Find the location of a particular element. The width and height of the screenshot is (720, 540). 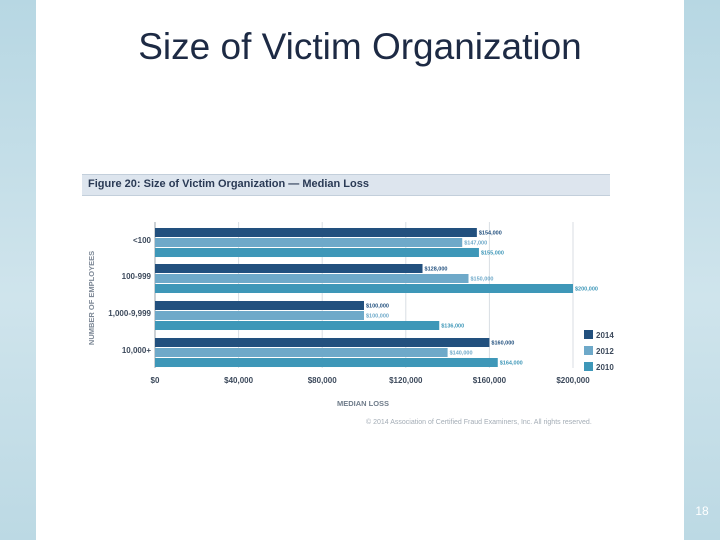

category-label: 100-999 is located at coordinates (137, 276).